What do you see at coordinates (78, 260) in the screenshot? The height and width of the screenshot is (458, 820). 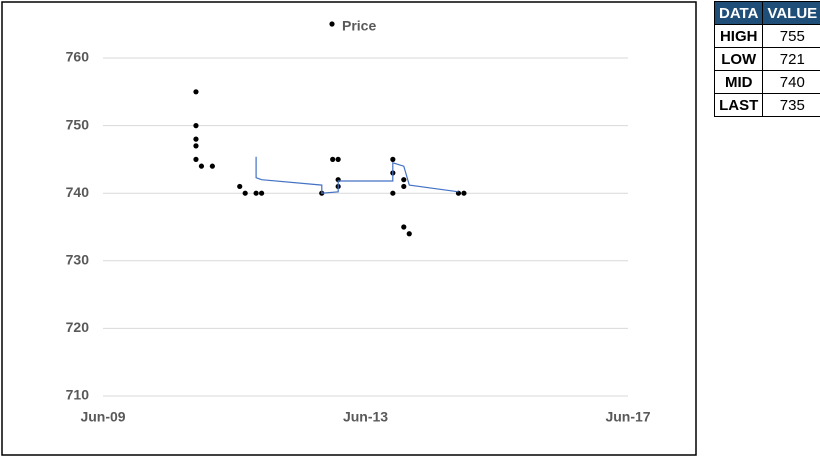 I see `y-tick-label: 730` at bounding box center [78, 260].